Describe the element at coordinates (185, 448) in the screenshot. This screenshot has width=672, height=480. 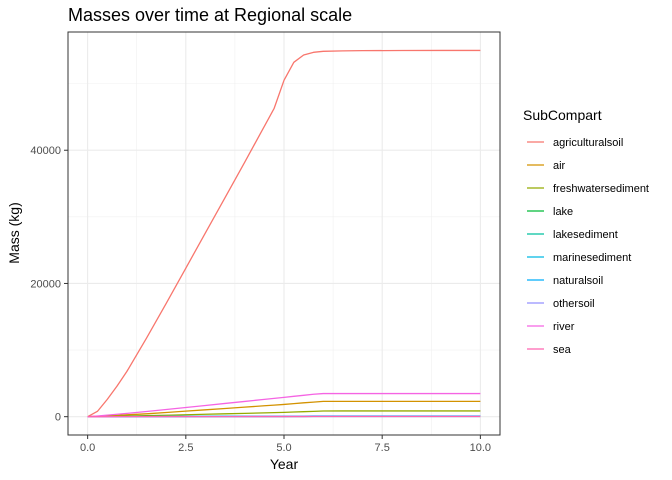
I see `x-tick-label: 2.5` at that location.